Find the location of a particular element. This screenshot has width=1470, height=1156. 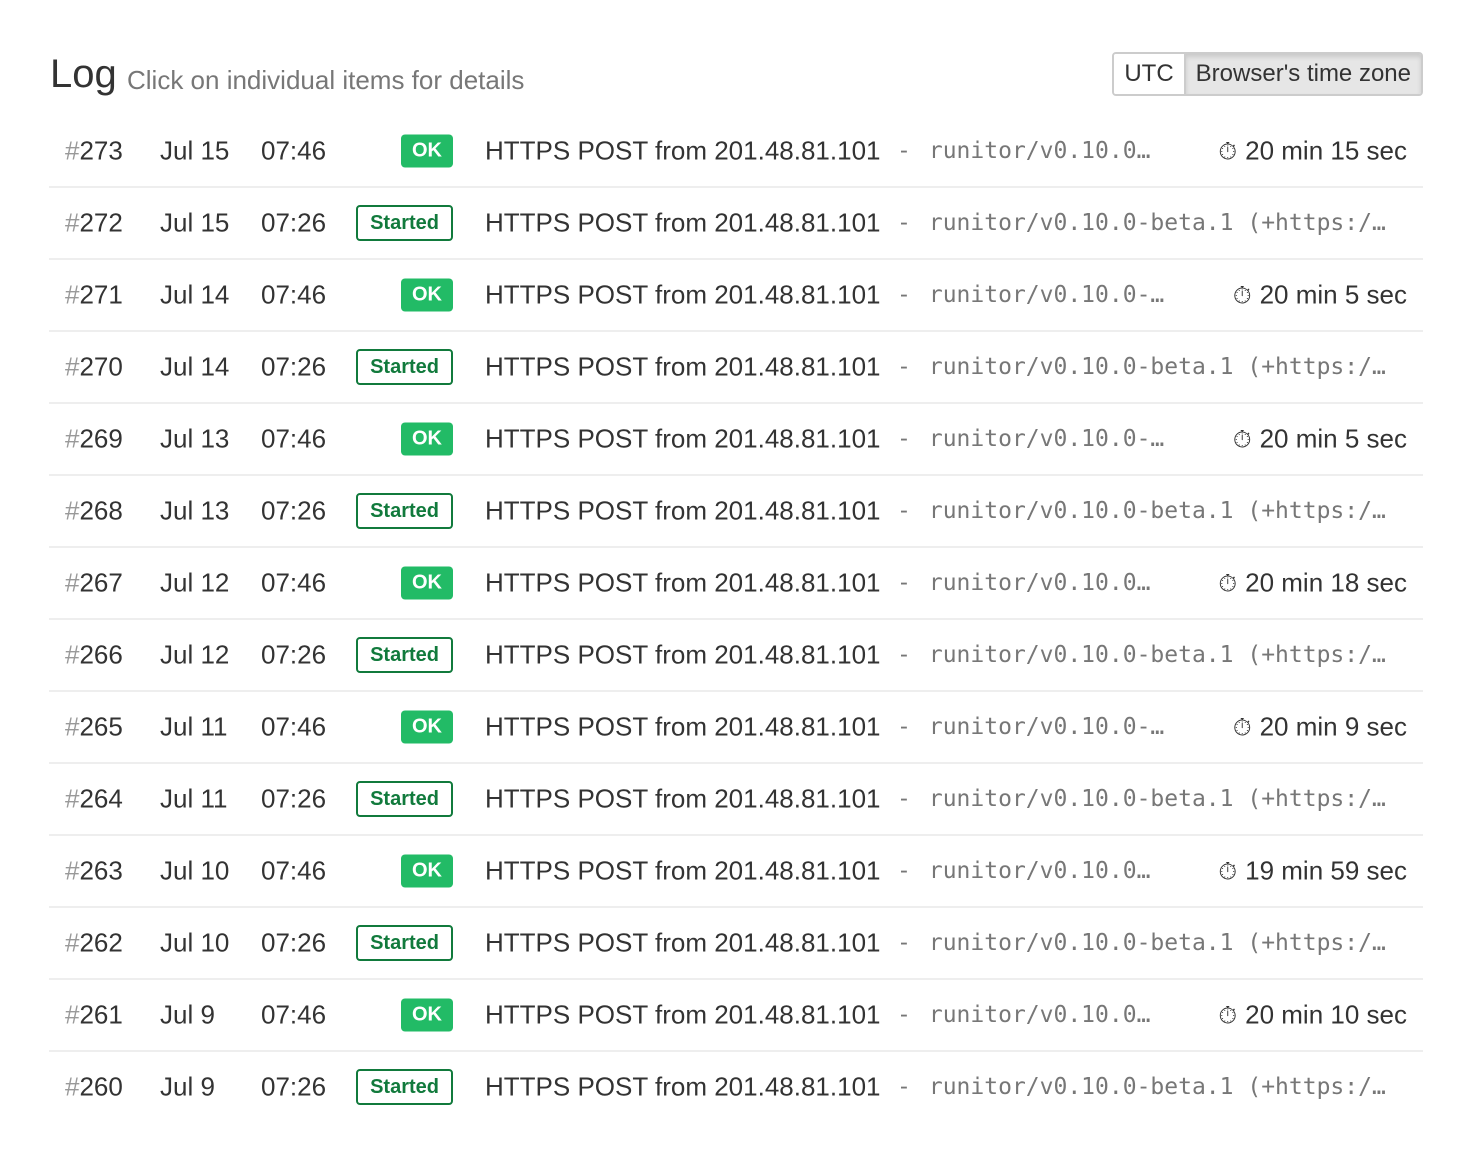

ping-date: Jul 11 is located at coordinates (194, 798).